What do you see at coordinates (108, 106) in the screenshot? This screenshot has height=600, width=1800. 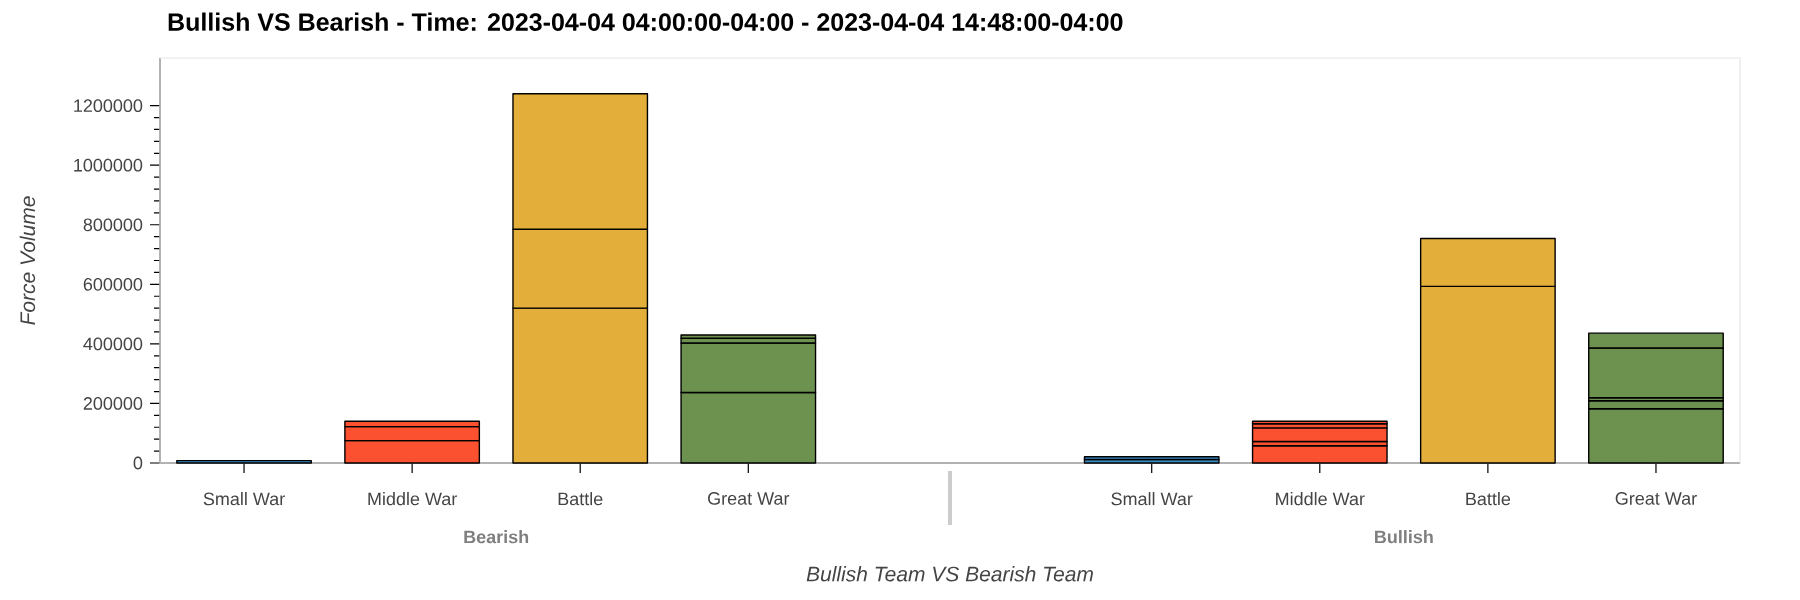 I see `y-tick-label: 1200000` at bounding box center [108, 106].